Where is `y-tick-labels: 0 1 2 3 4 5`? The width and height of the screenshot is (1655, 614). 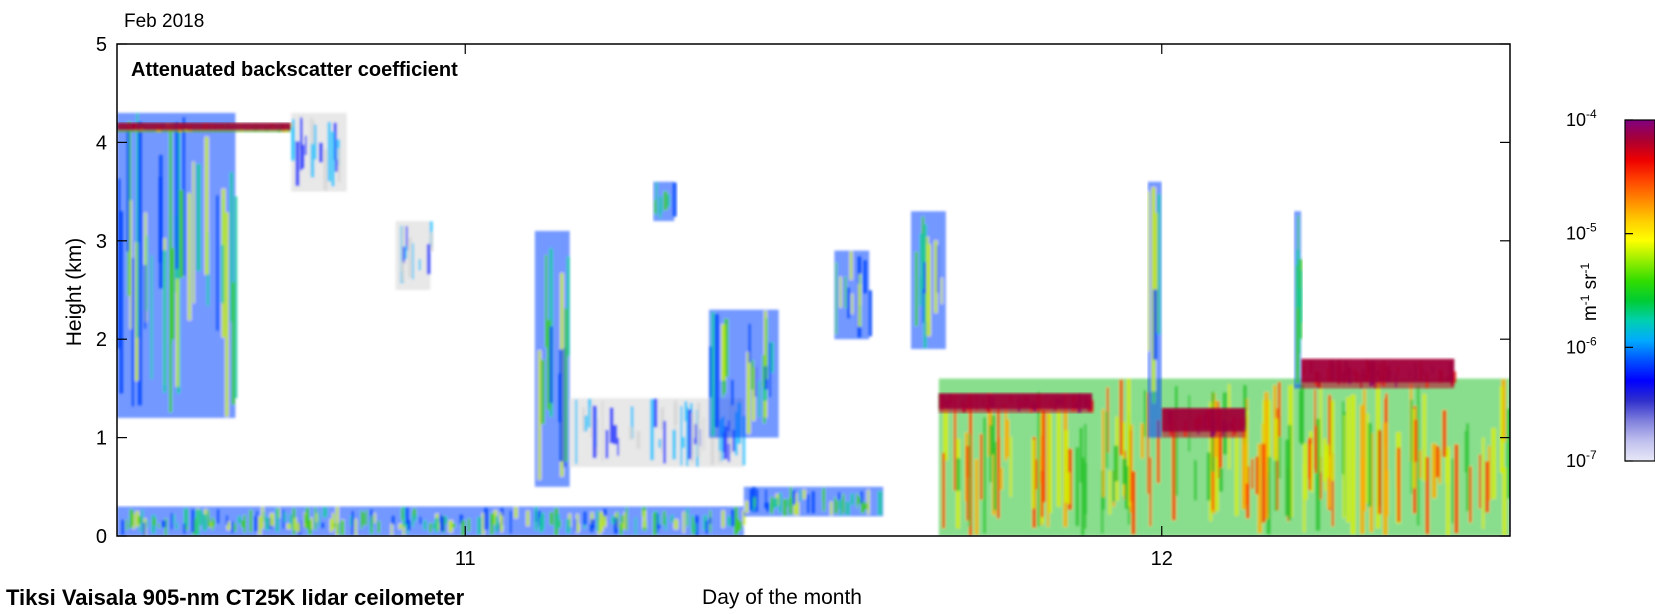
y-tick-labels: 0 1 2 3 4 5 is located at coordinates (101, 291).